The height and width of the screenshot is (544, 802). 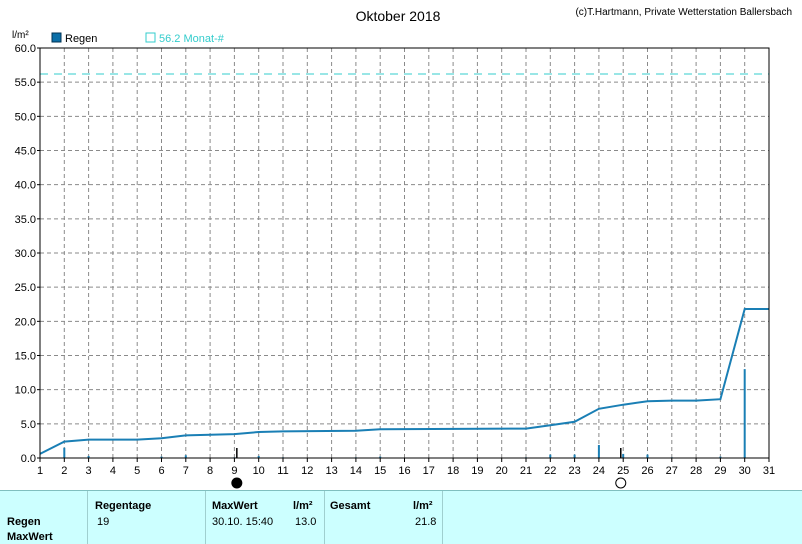 I want to click on x-tick-label: 23, so click(x=574, y=471).